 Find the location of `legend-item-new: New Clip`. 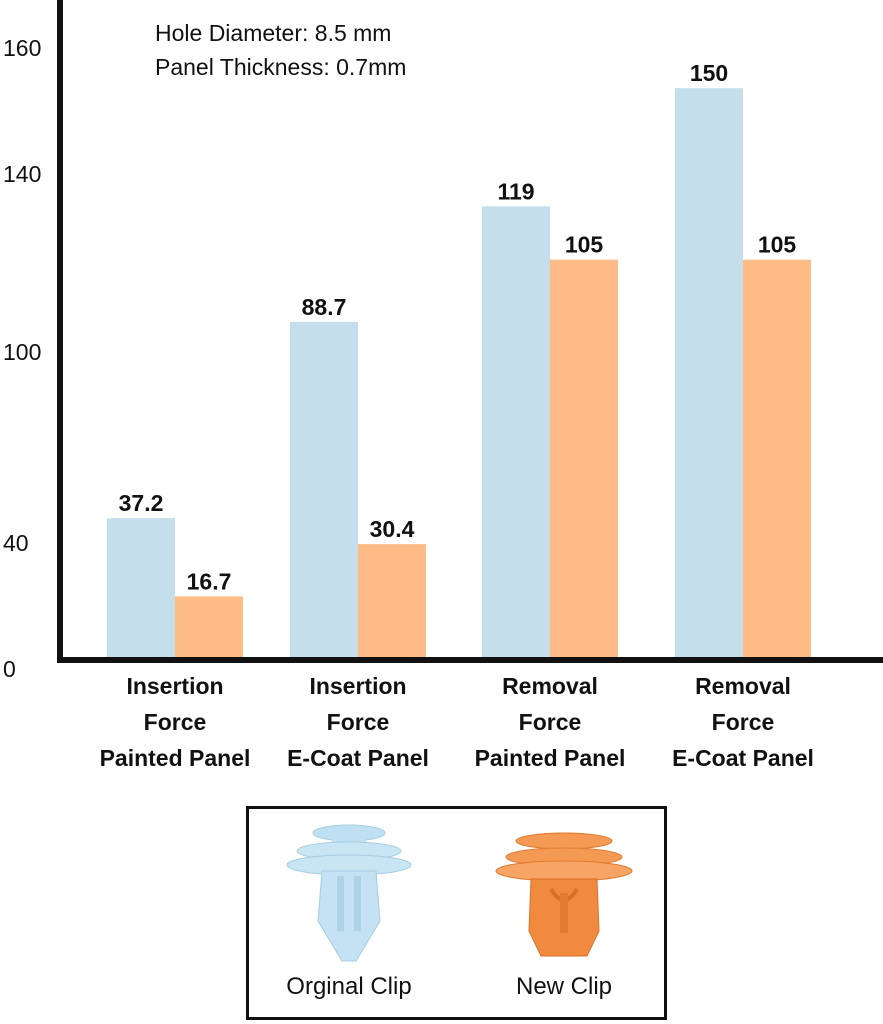

legend-item-new: New Clip is located at coordinates (564, 913).